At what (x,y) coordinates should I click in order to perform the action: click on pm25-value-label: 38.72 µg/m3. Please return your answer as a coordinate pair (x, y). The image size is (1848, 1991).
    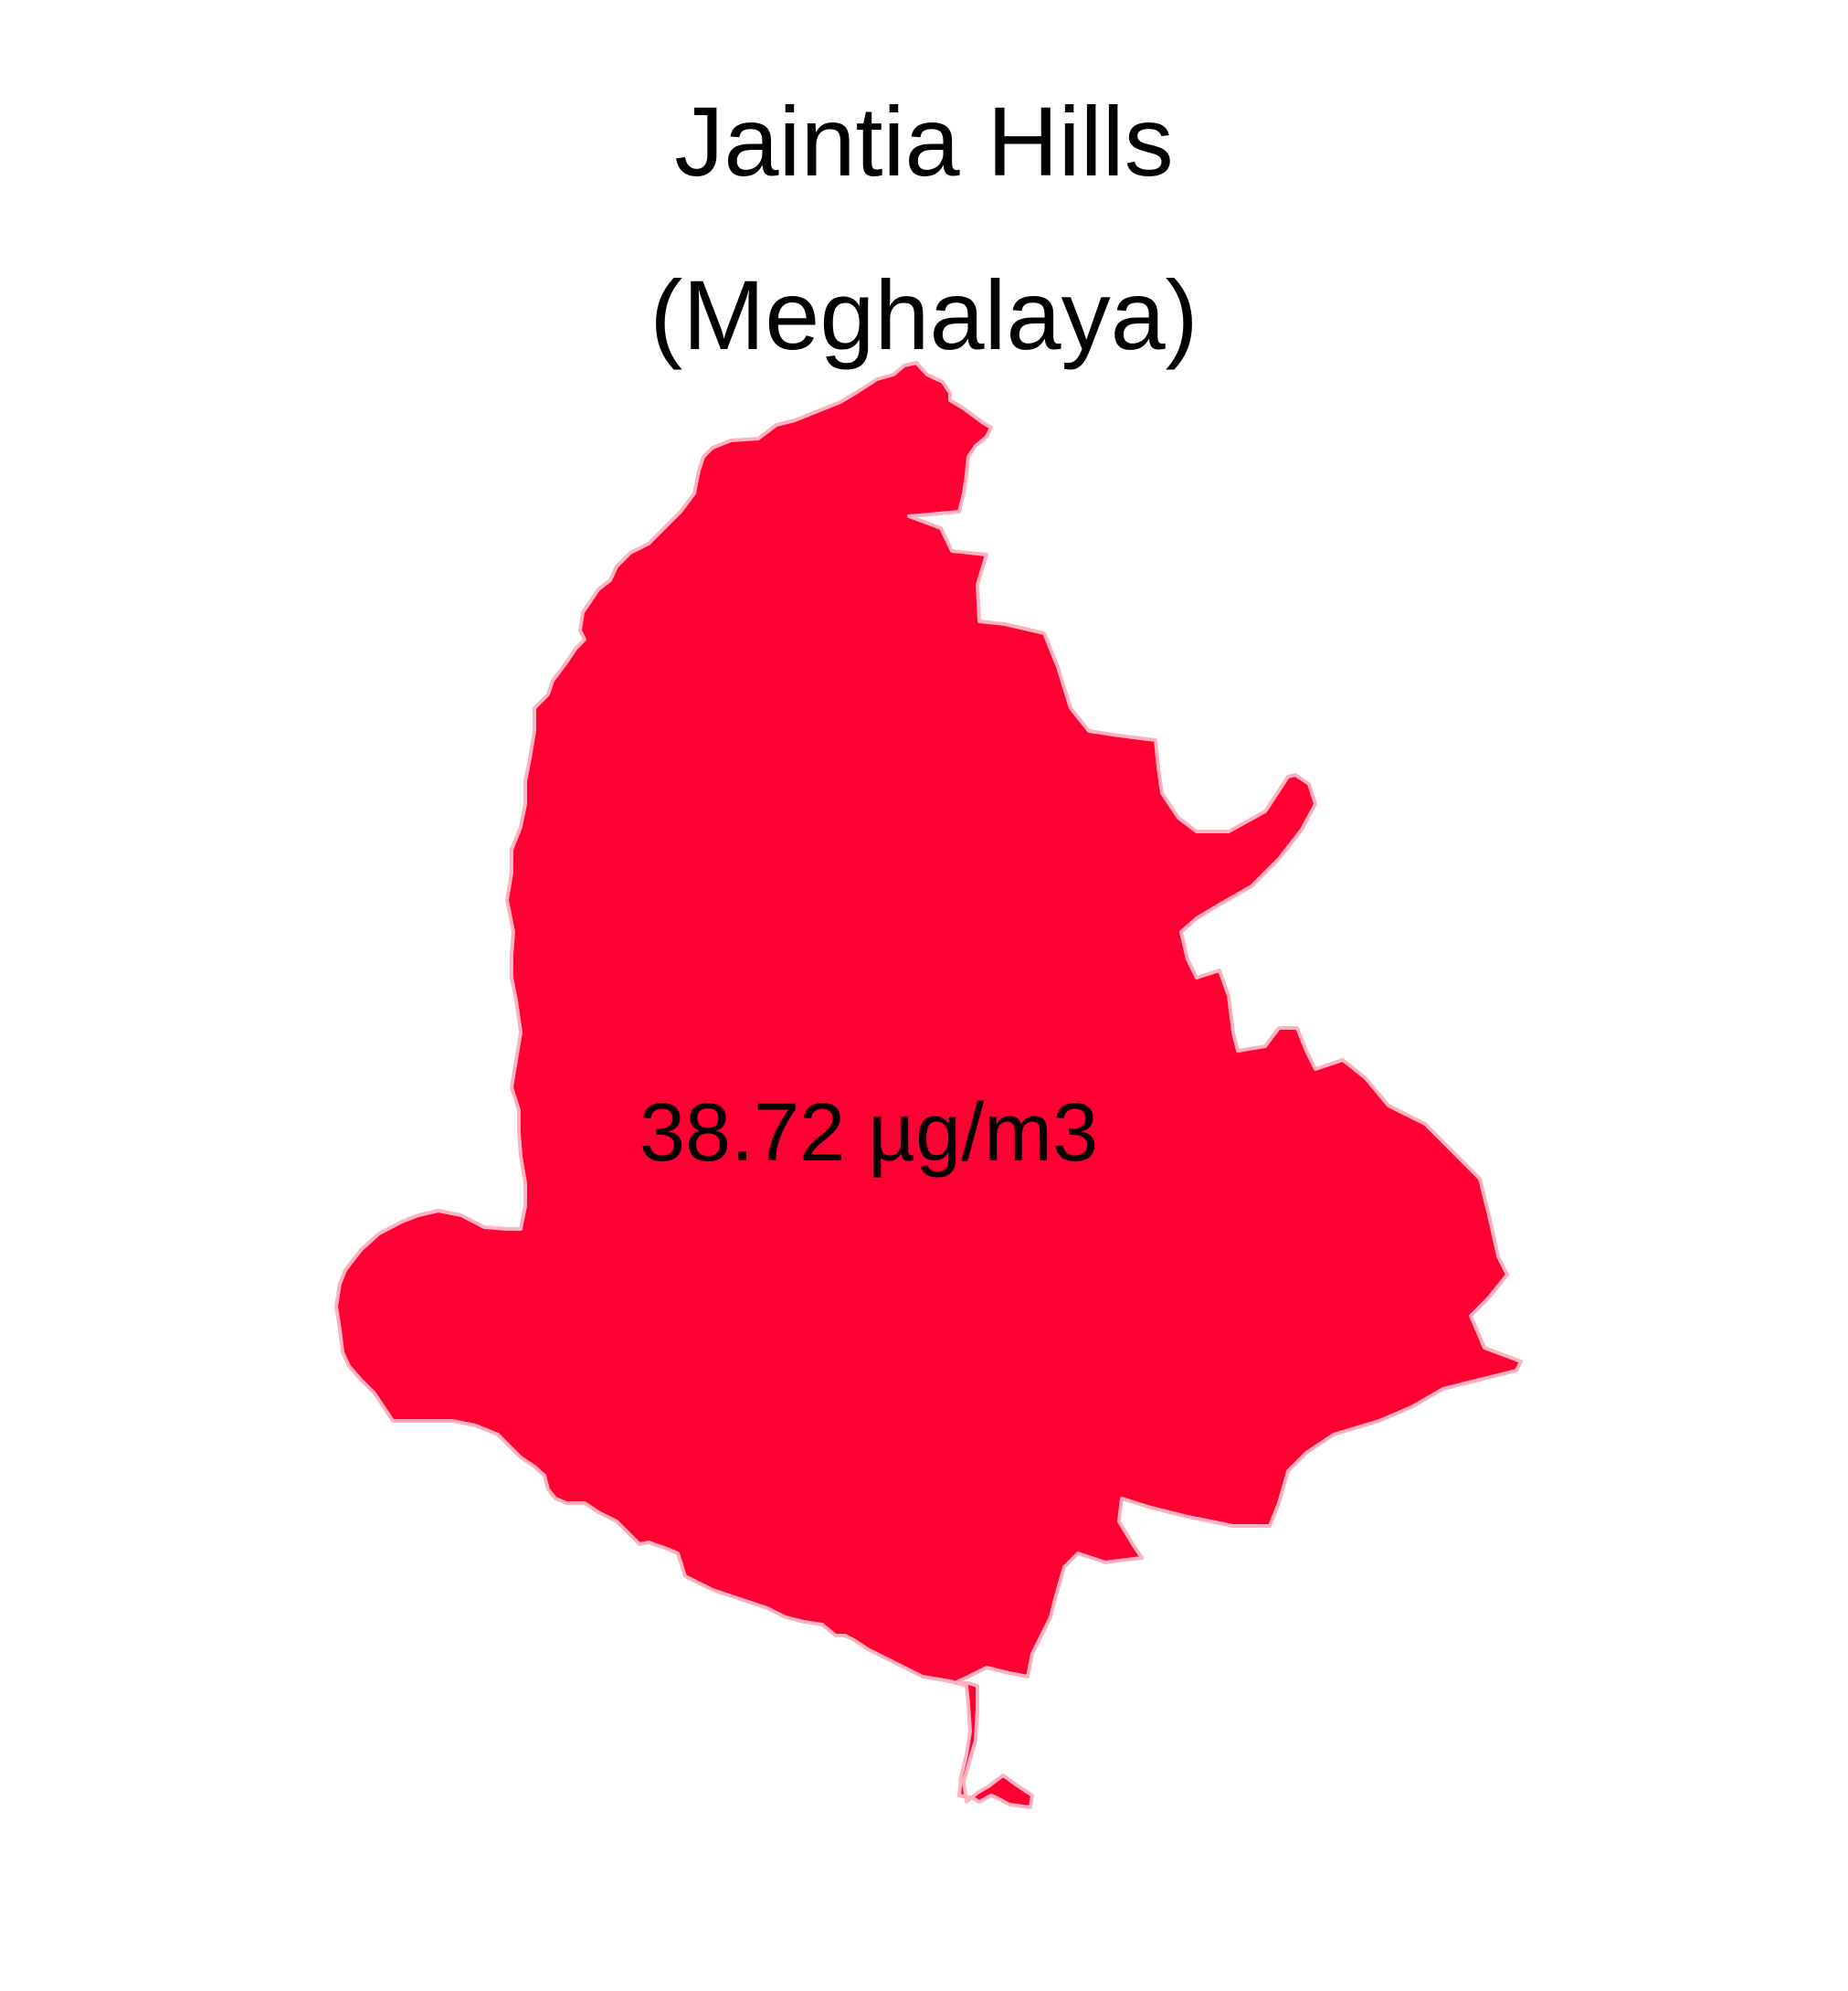
    Looking at the image, I should click on (869, 1133).